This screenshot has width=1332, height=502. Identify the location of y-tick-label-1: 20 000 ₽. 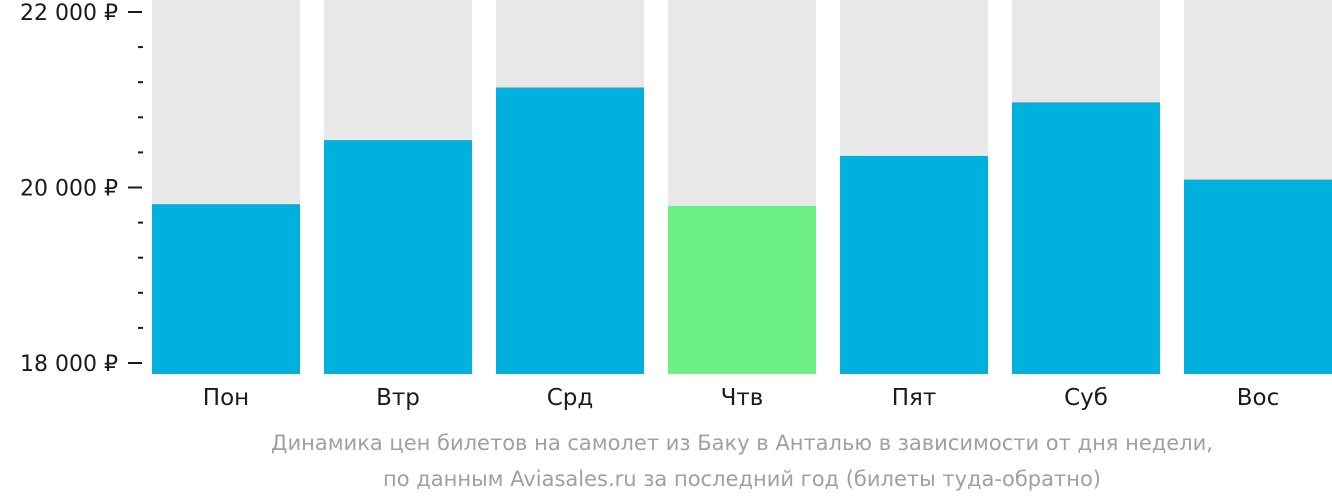
(69, 189).